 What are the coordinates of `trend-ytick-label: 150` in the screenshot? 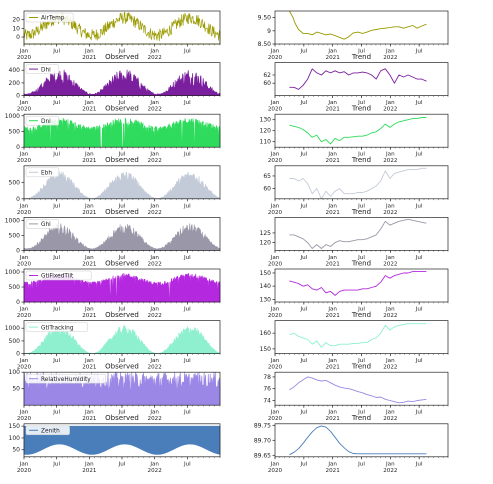 It's located at (266, 349).